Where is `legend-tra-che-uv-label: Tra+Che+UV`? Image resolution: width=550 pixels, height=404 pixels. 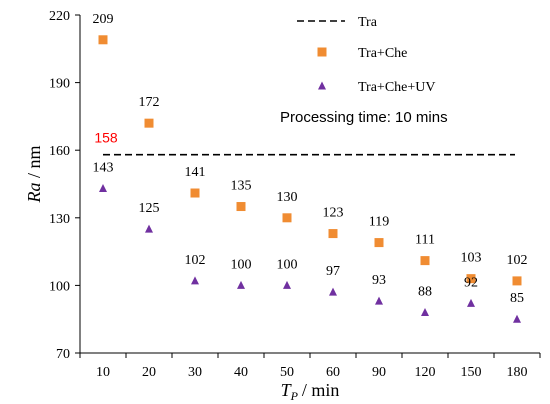 legend-tra-che-uv-label: Tra+Che+UV is located at coordinates (397, 87).